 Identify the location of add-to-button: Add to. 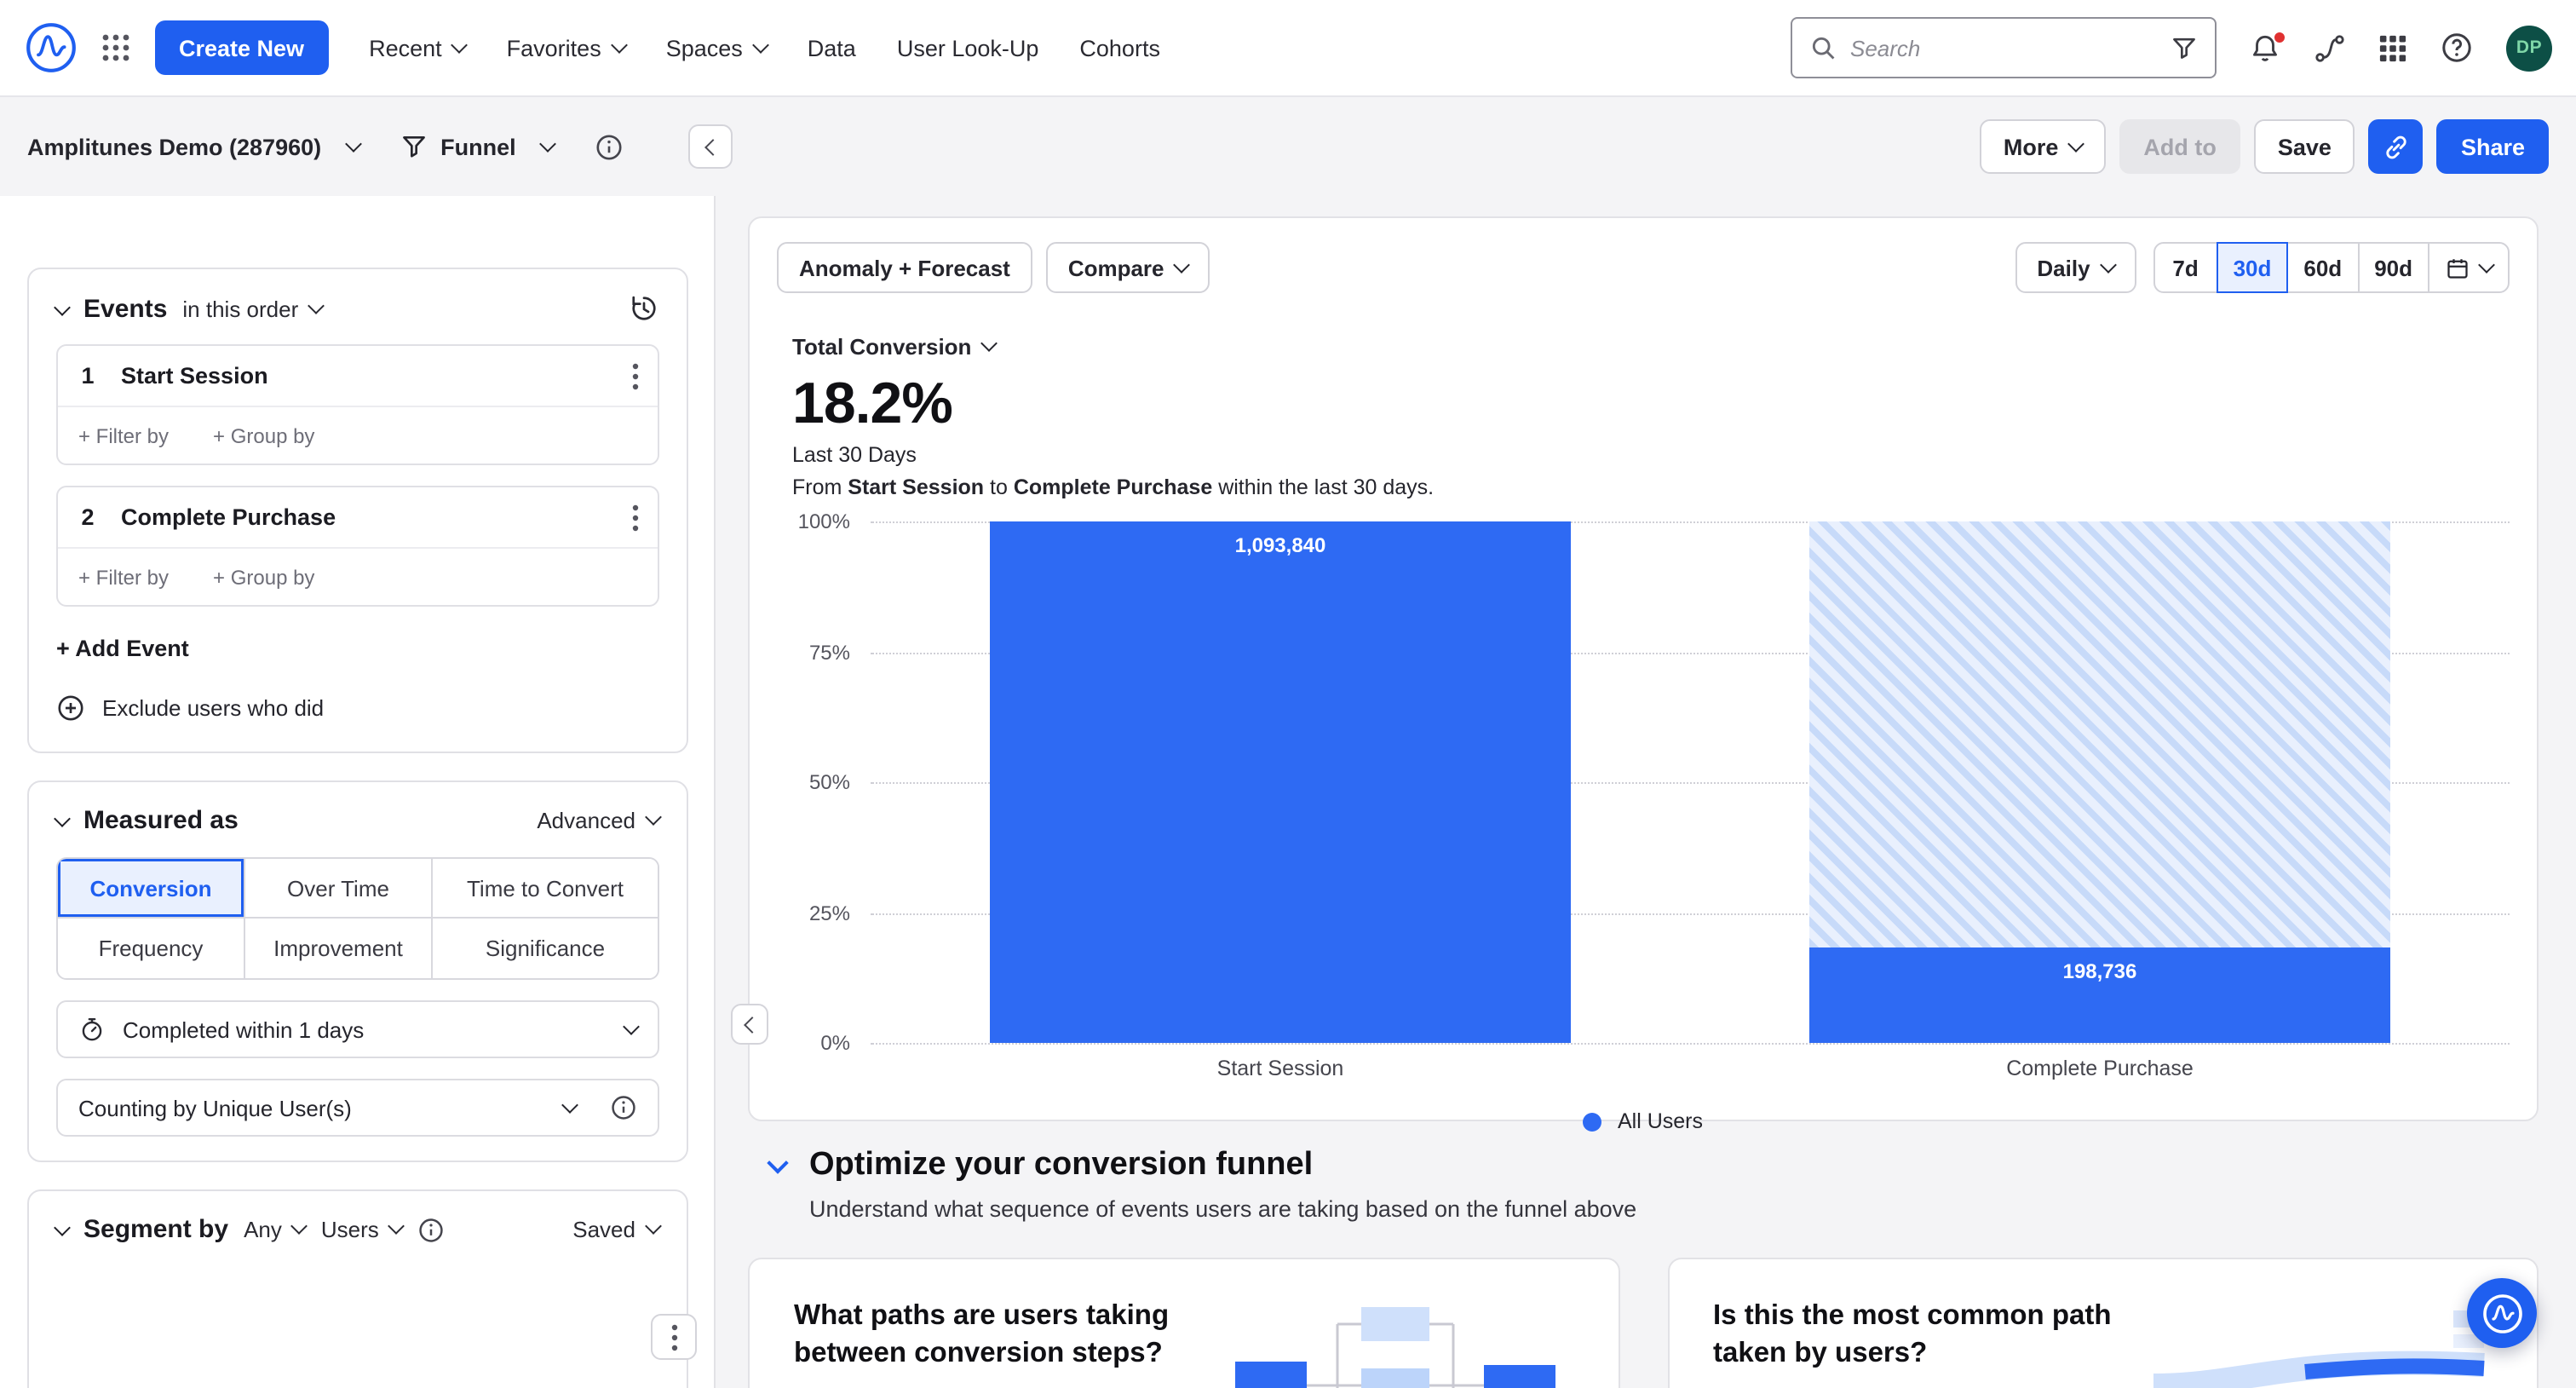
(2180, 146).